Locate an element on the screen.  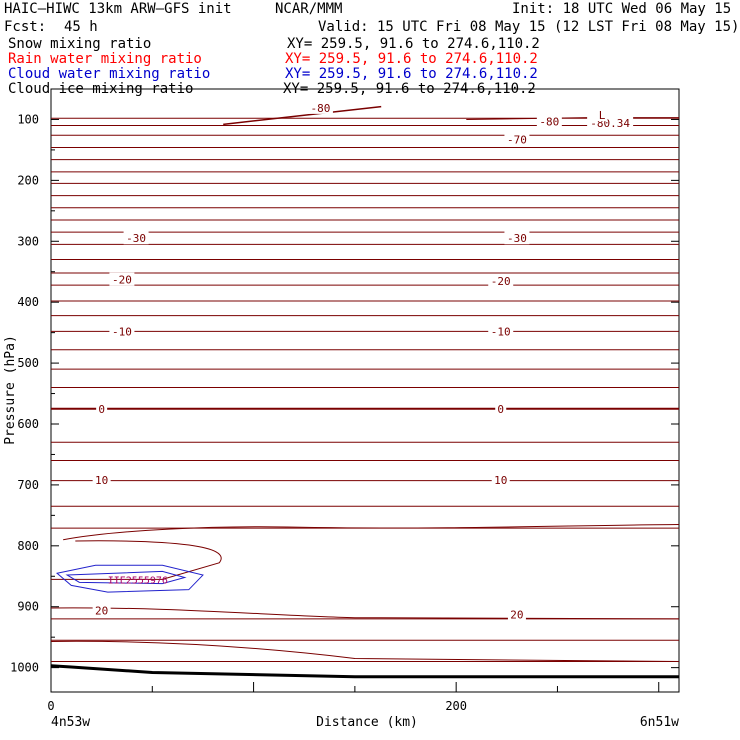
y-tick-label: 900 is located at coordinates (28, 607).